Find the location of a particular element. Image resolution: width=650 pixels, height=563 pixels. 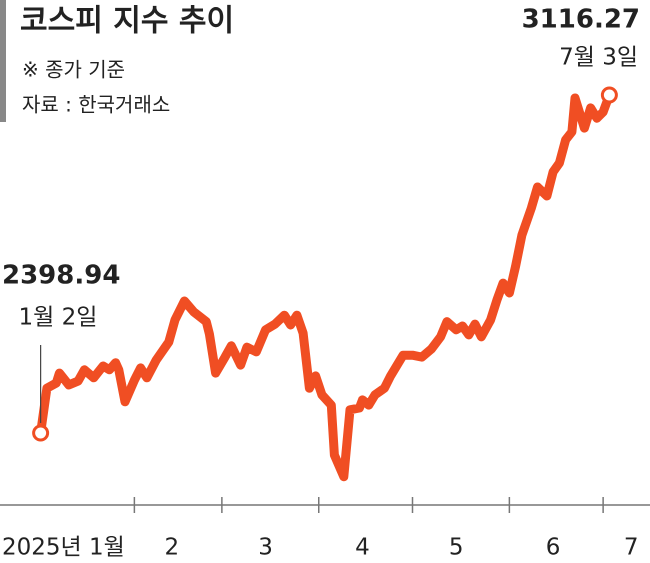

x-tick-label: 7 is located at coordinates (631, 548).